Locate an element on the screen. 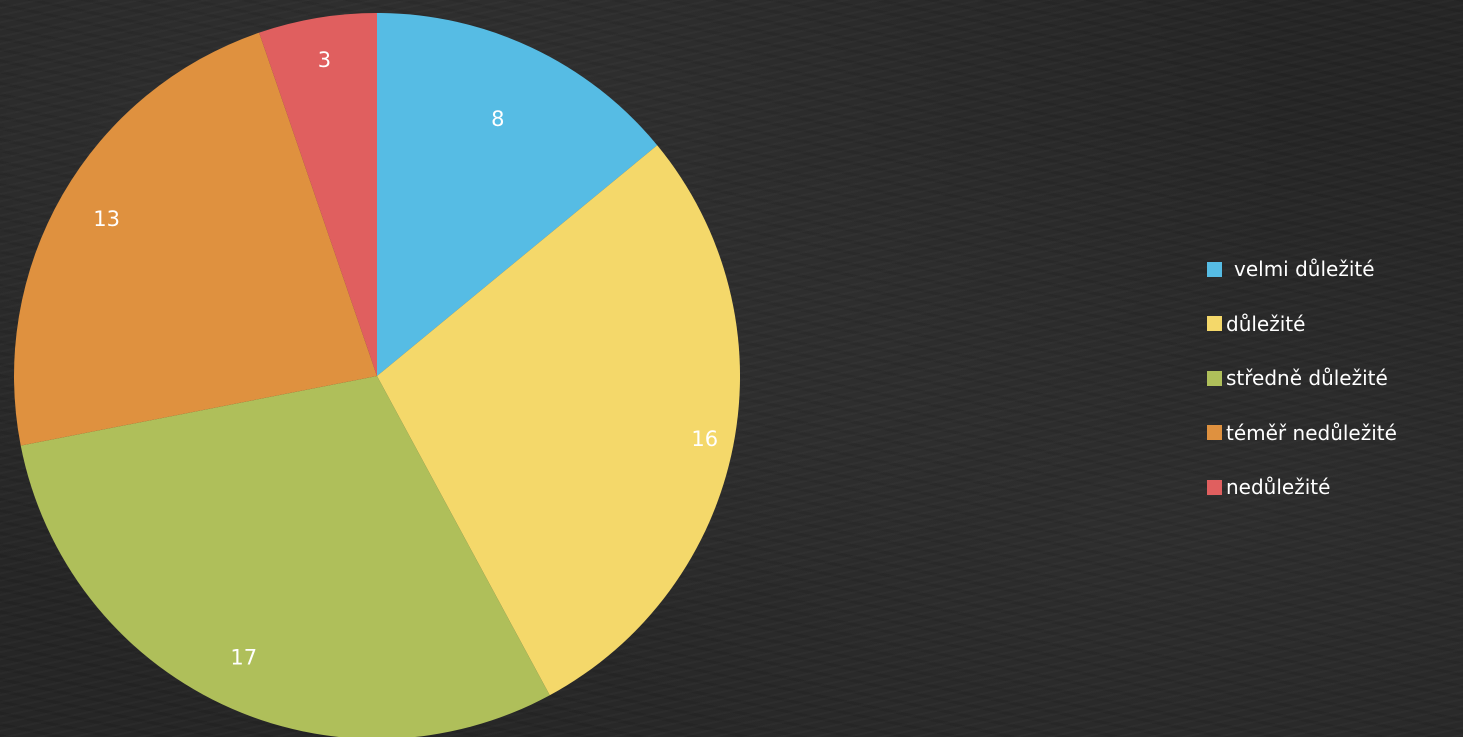  legend-item-dulezite: důležité is located at coordinates (1302, 324).